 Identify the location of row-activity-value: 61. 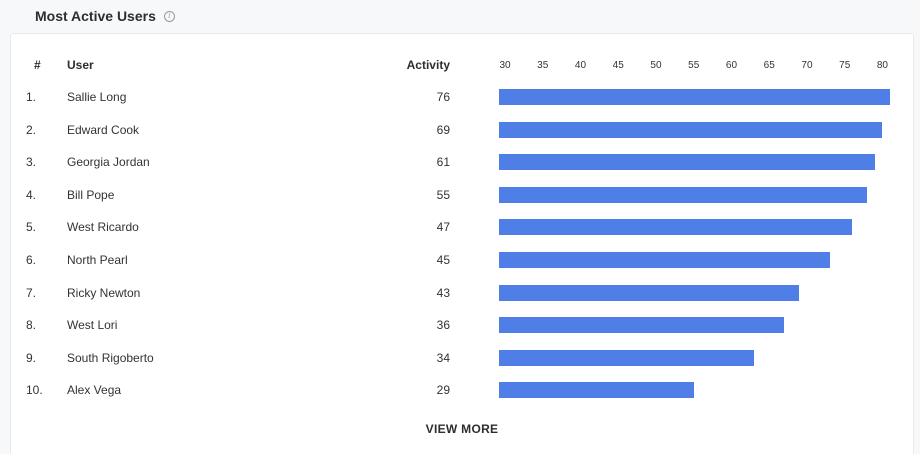
(443, 162).